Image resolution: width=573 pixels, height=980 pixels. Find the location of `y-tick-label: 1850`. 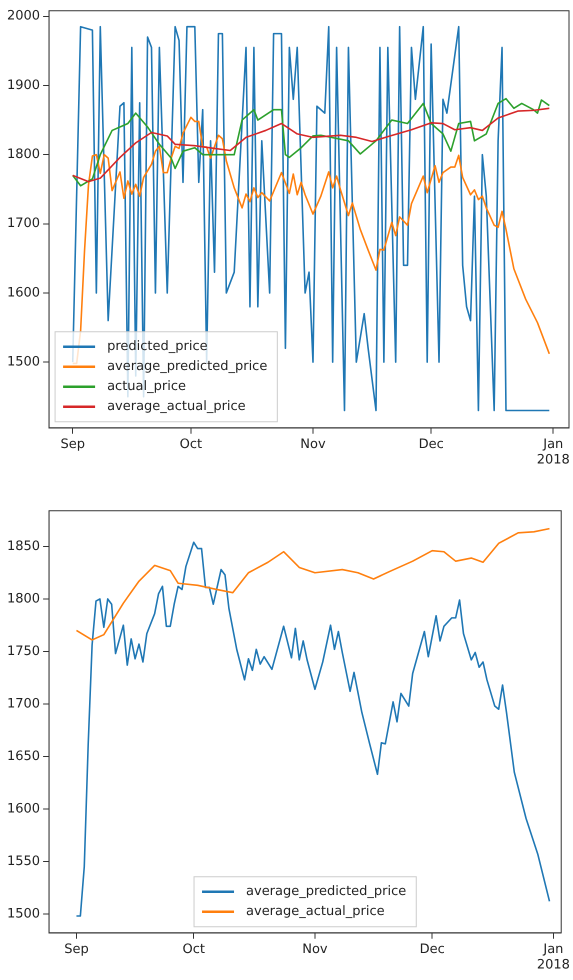

y-tick-label: 1850 is located at coordinates (23, 546).